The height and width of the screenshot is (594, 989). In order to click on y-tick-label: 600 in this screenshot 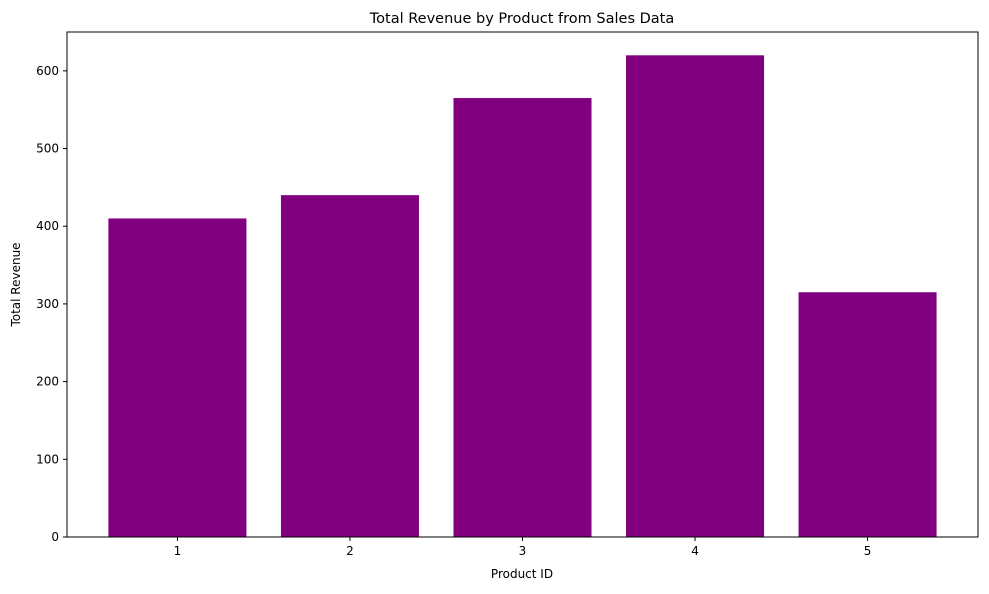, I will do `click(47, 71)`.